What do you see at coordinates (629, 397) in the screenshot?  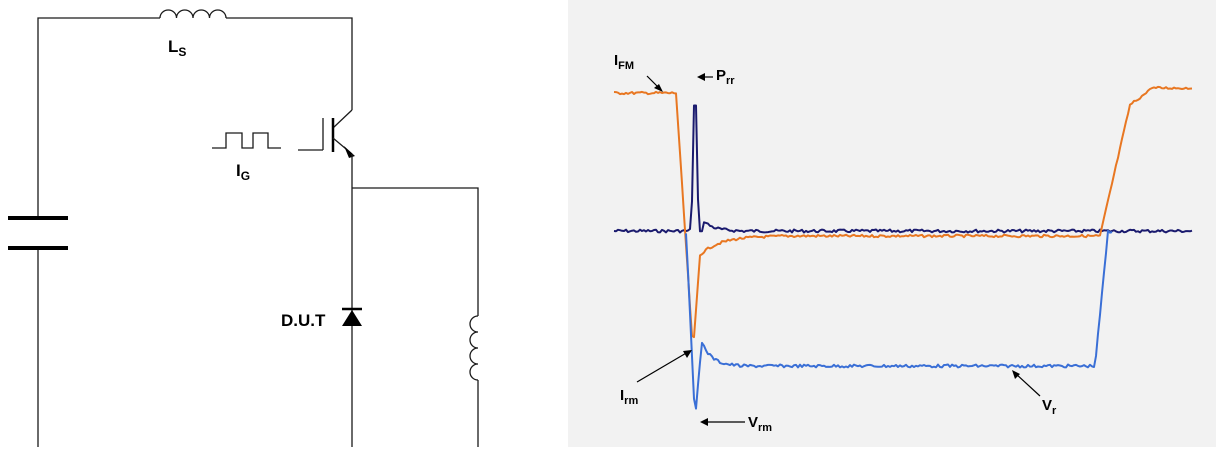 I see `irm-label: Irm` at bounding box center [629, 397].